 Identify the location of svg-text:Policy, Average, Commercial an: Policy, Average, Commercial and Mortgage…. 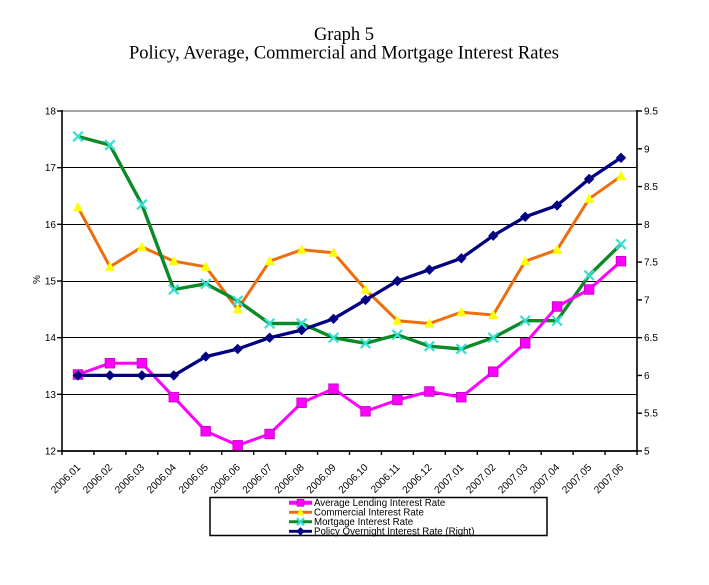
(344, 54).